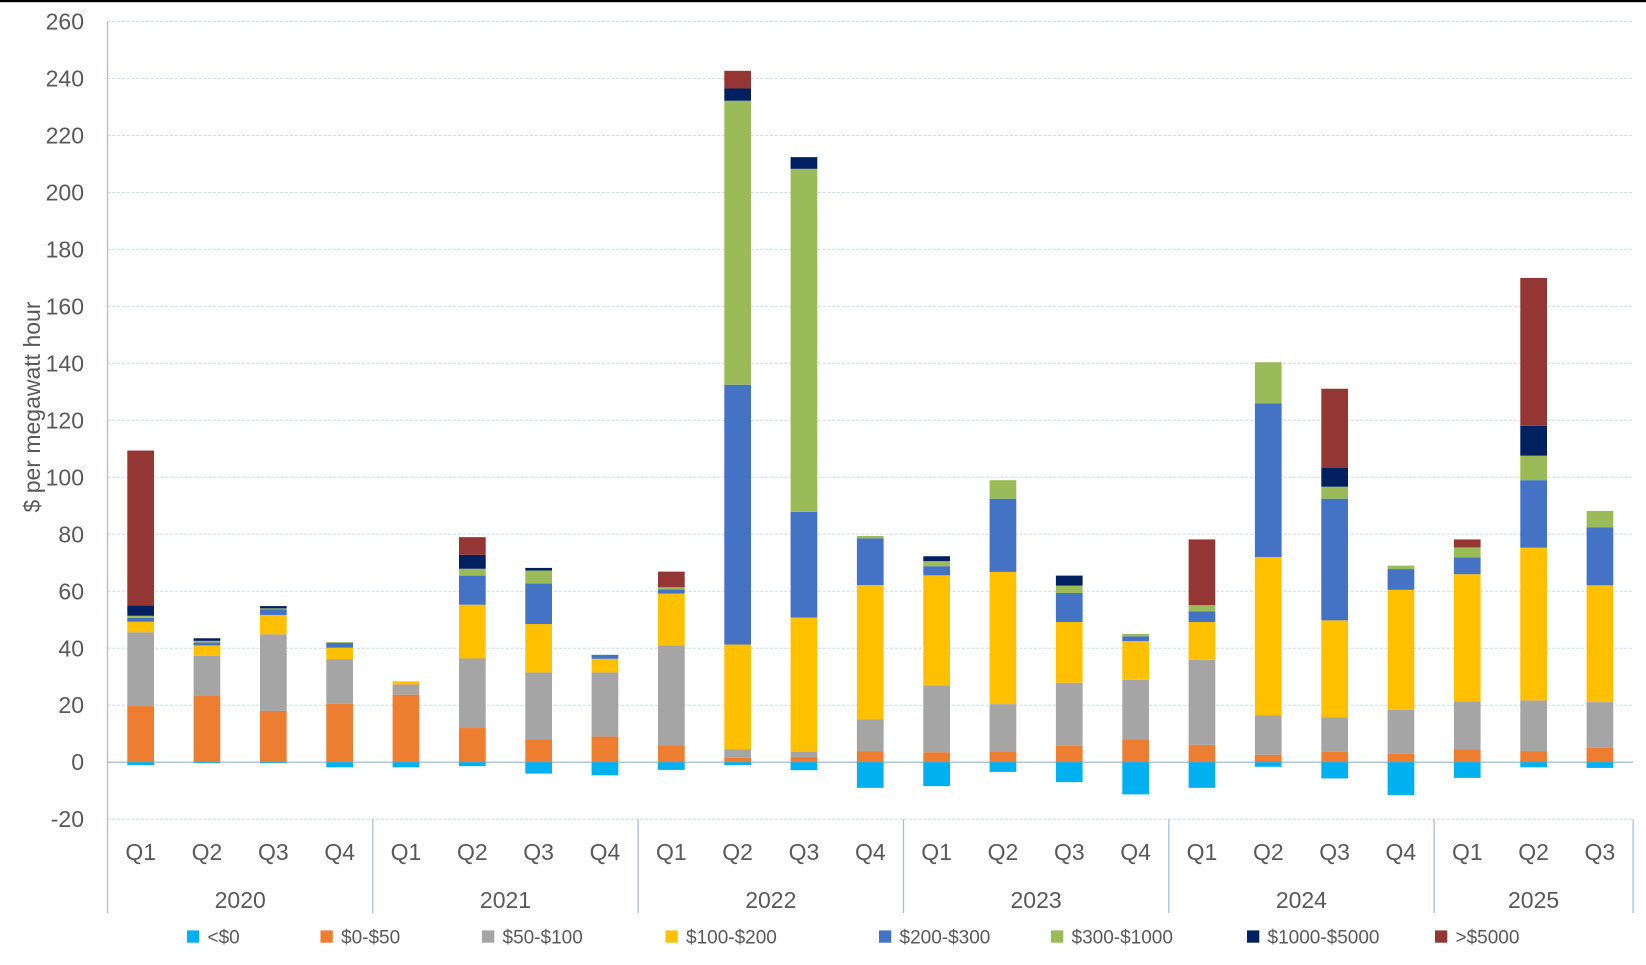  I want to click on svg-text: 2024, so click(1301, 900).